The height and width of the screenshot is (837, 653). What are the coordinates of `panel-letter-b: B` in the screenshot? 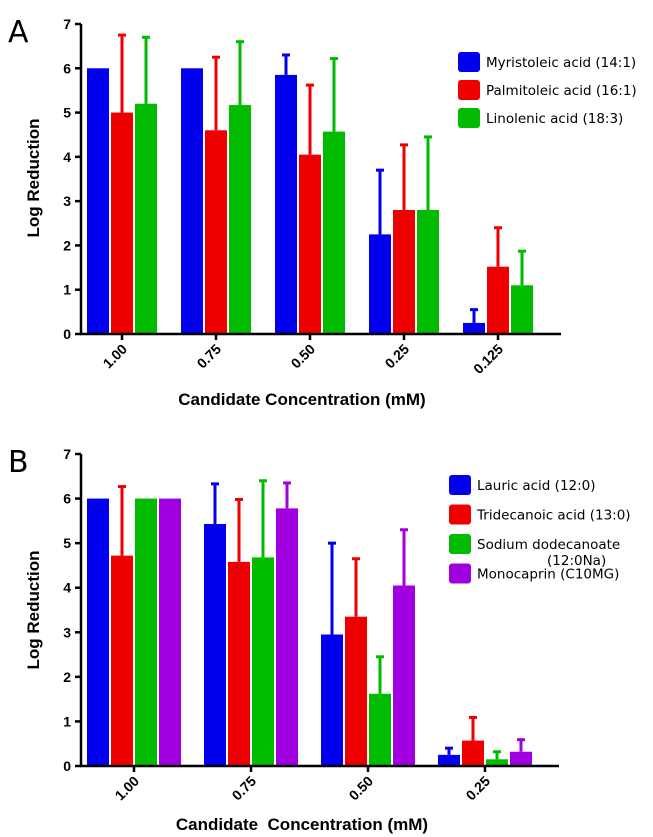 It's located at (18, 462).